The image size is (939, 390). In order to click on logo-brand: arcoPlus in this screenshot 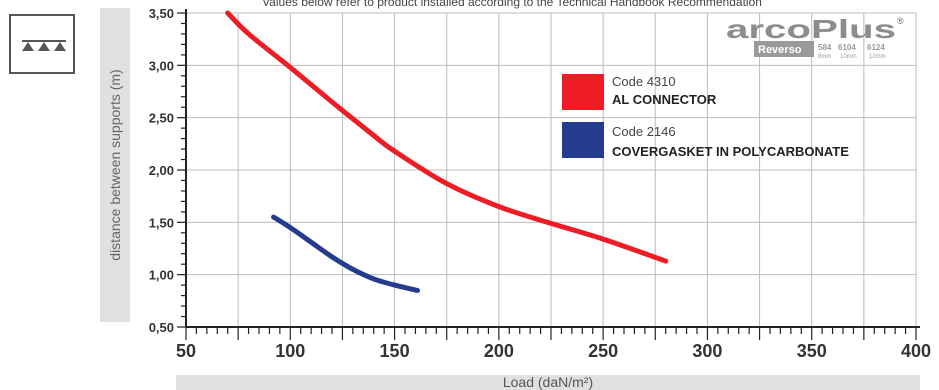, I will do `click(811, 29)`.